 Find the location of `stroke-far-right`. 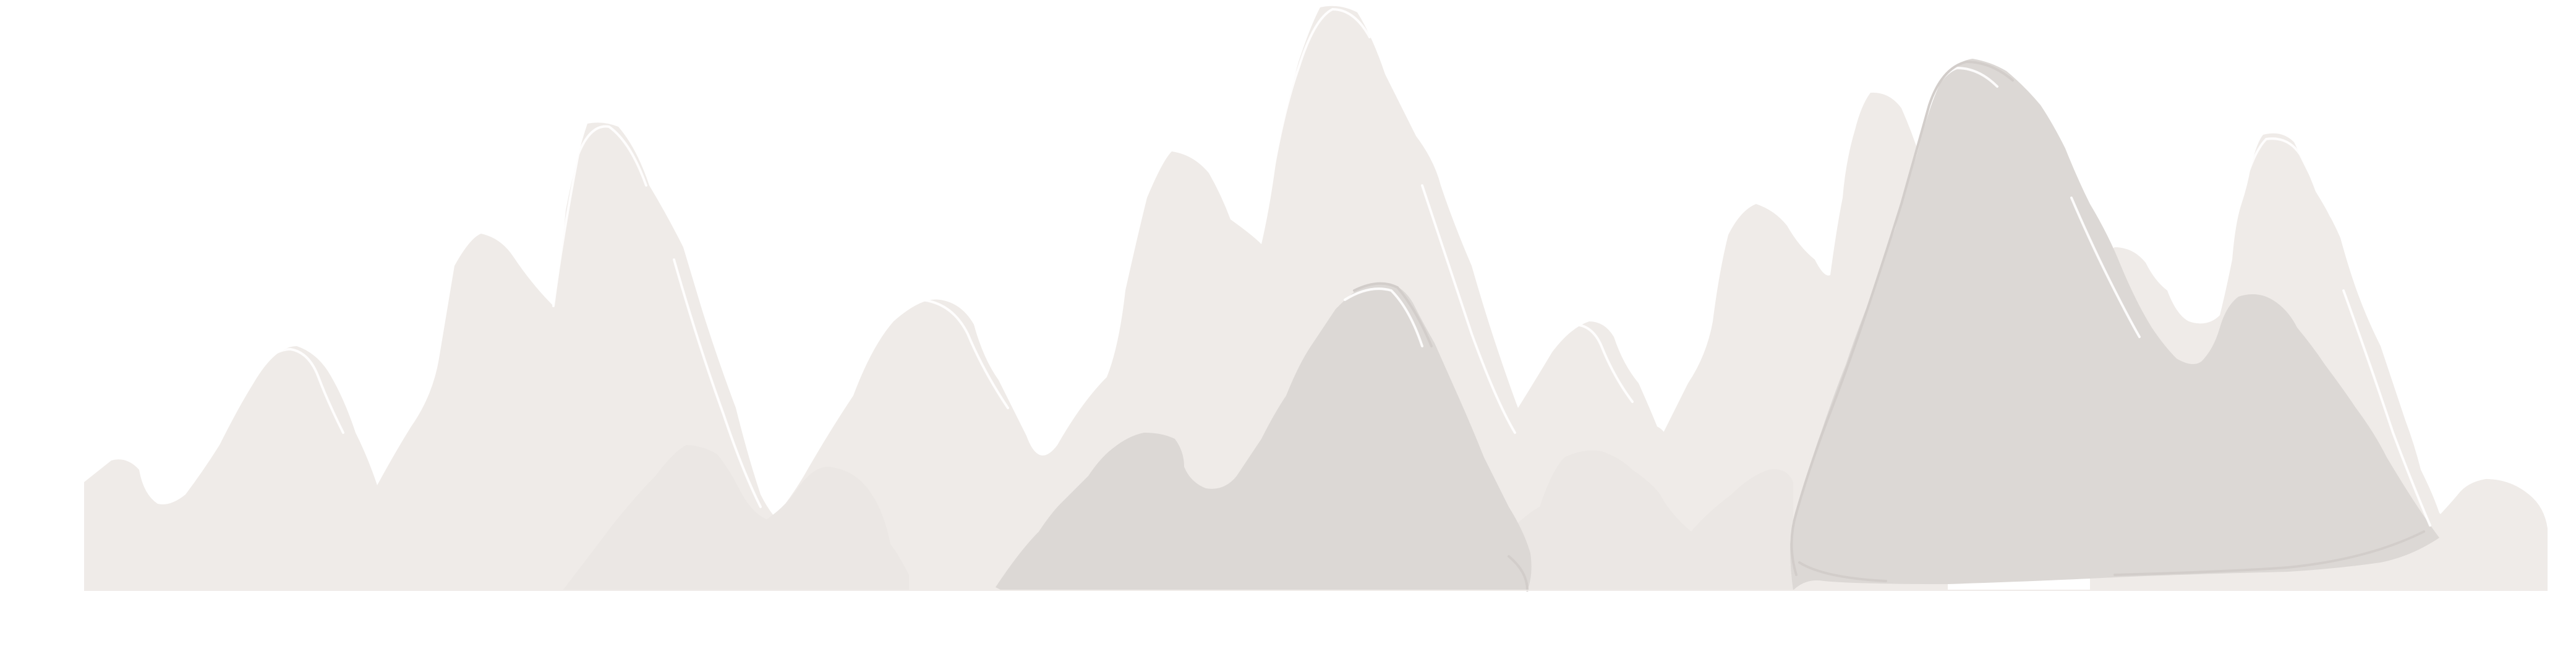

stroke-far-right is located at coordinates (2284, 177).